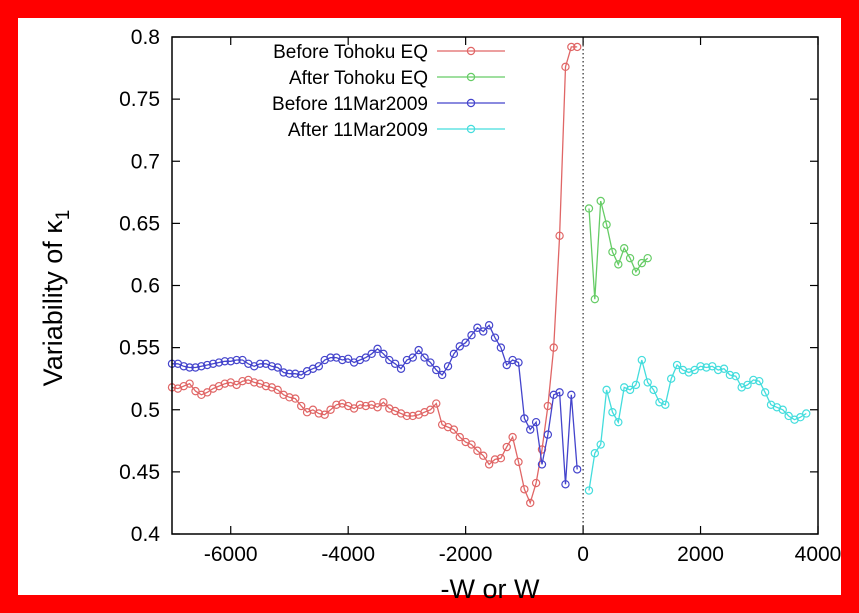  What do you see at coordinates (700, 554) in the screenshot?
I see `x-tick-label: 2000` at bounding box center [700, 554].